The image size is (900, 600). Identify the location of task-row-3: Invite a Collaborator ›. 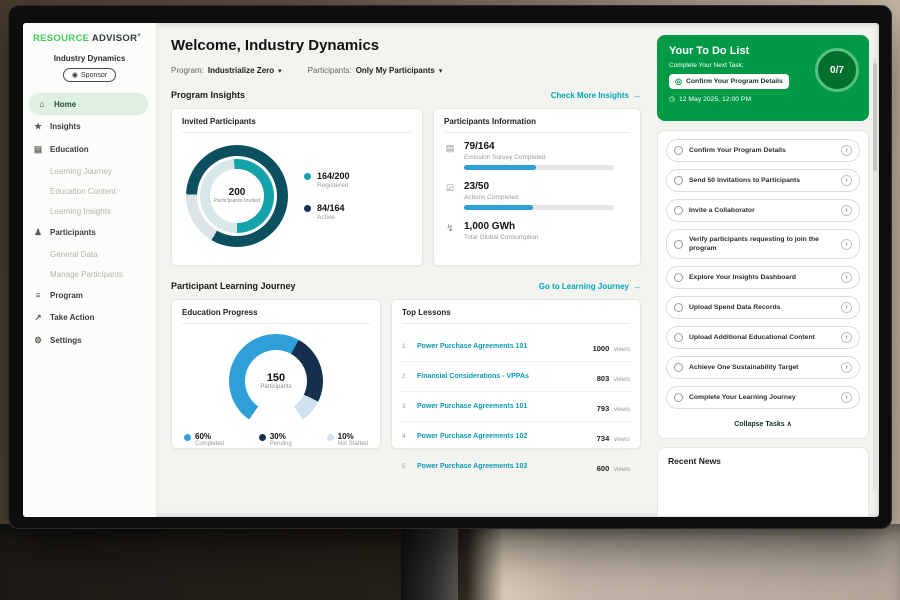
(763, 210).